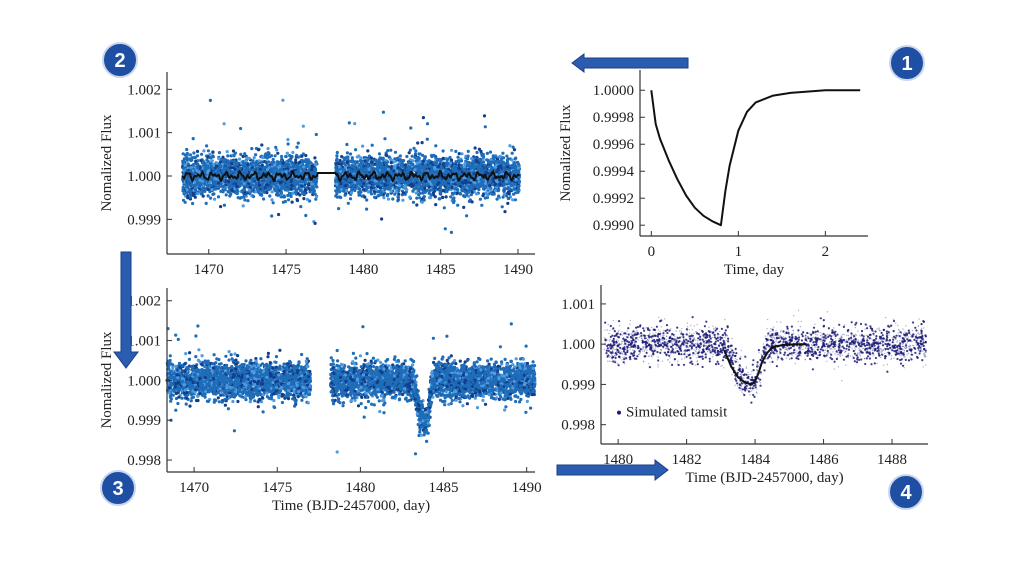 The width and height of the screenshot is (1024, 577). I want to click on y-tick-label: 0.9992, so click(613, 199).